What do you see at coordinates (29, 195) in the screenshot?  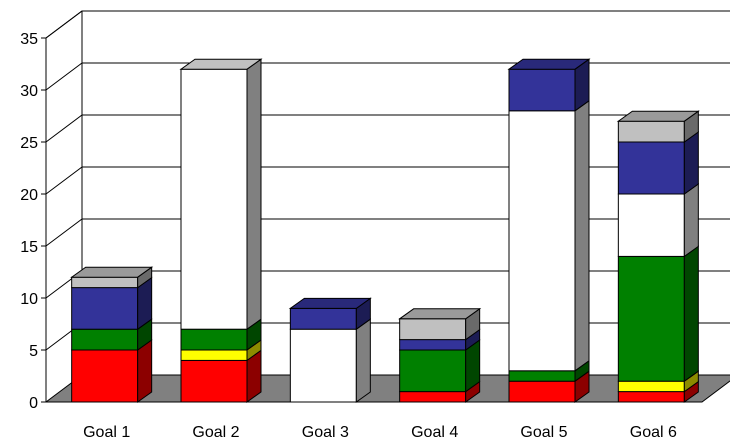 I see `y-tick-label: 20` at bounding box center [29, 195].